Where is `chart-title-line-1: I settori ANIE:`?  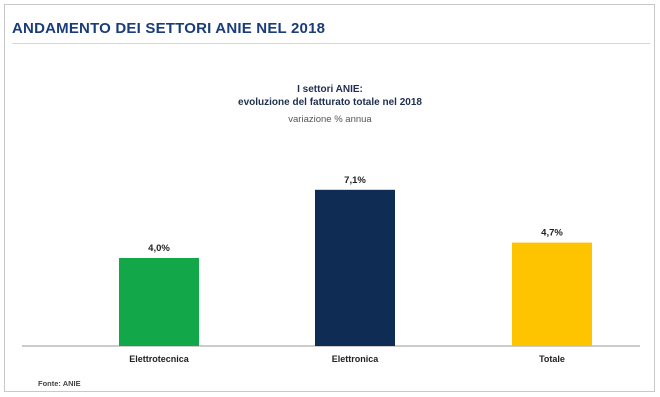 chart-title-line-1: I settori ANIE: is located at coordinates (330, 89).